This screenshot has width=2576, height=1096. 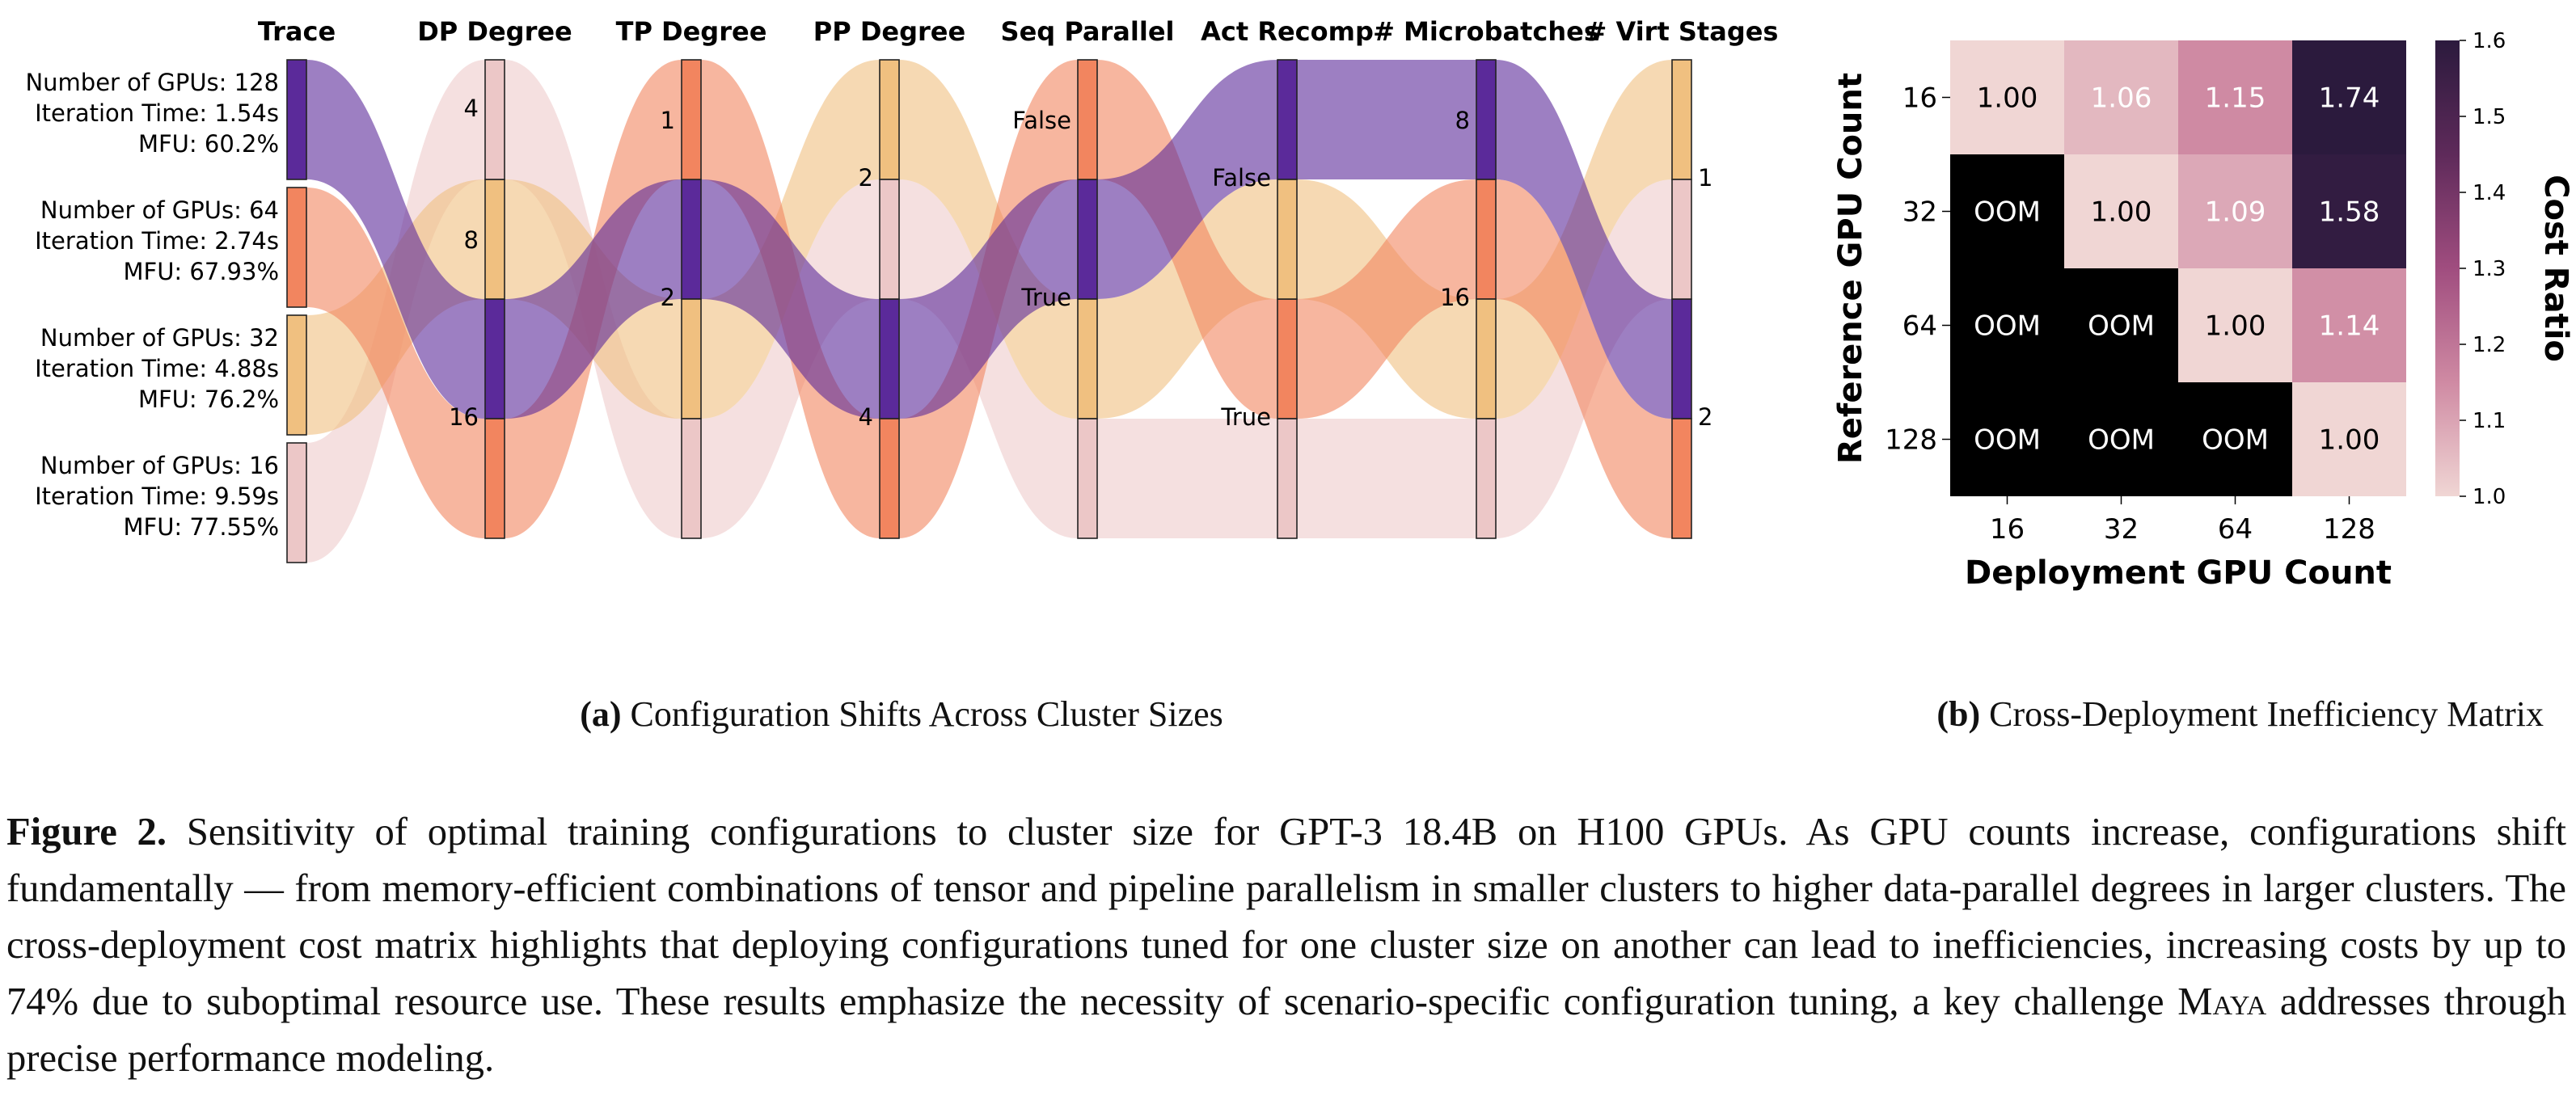 I want to click on subcaption-b: (b) Cross-Deployment Inefficiency Matrix, so click(x=2240, y=714).